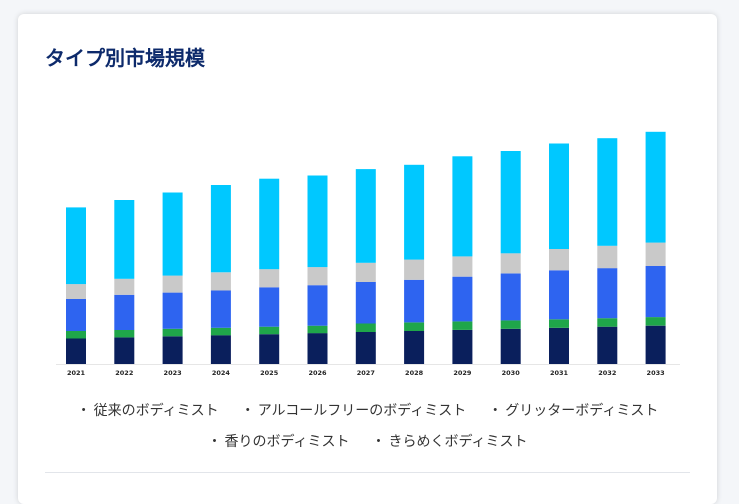 The height and width of the screenshot is (504, 739). What do you see at coordinates (367, 472) in the screenshot?
I see `divider` at bounding box center [367, 472].